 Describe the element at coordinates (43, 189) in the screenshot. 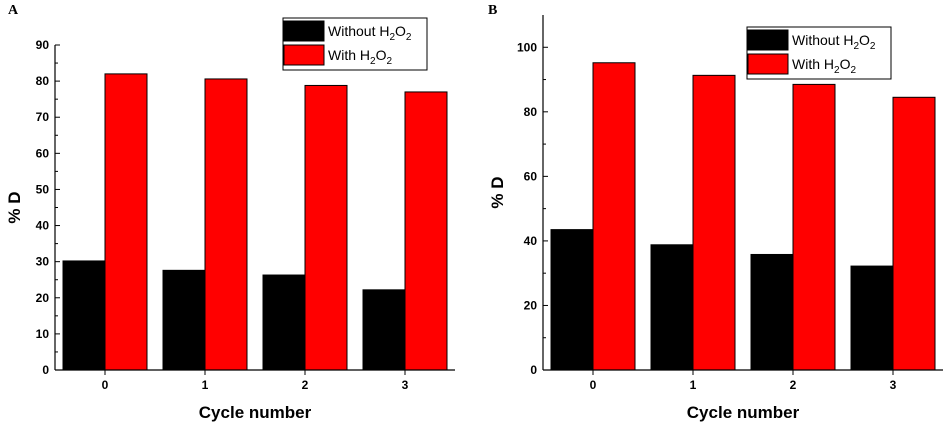

I see `y-tick-label: 50` at that location.